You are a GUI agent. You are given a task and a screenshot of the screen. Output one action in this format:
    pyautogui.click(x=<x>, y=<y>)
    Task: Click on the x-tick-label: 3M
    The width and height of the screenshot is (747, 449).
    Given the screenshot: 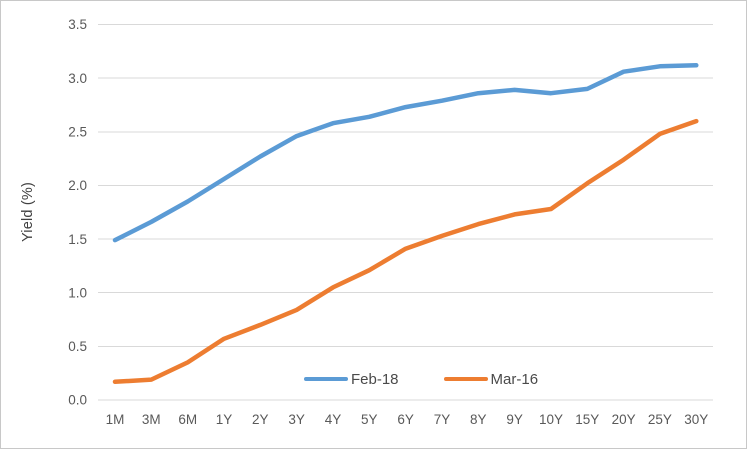 What is the action you would take?
    pyautogui.click(x=151, y=419)
    